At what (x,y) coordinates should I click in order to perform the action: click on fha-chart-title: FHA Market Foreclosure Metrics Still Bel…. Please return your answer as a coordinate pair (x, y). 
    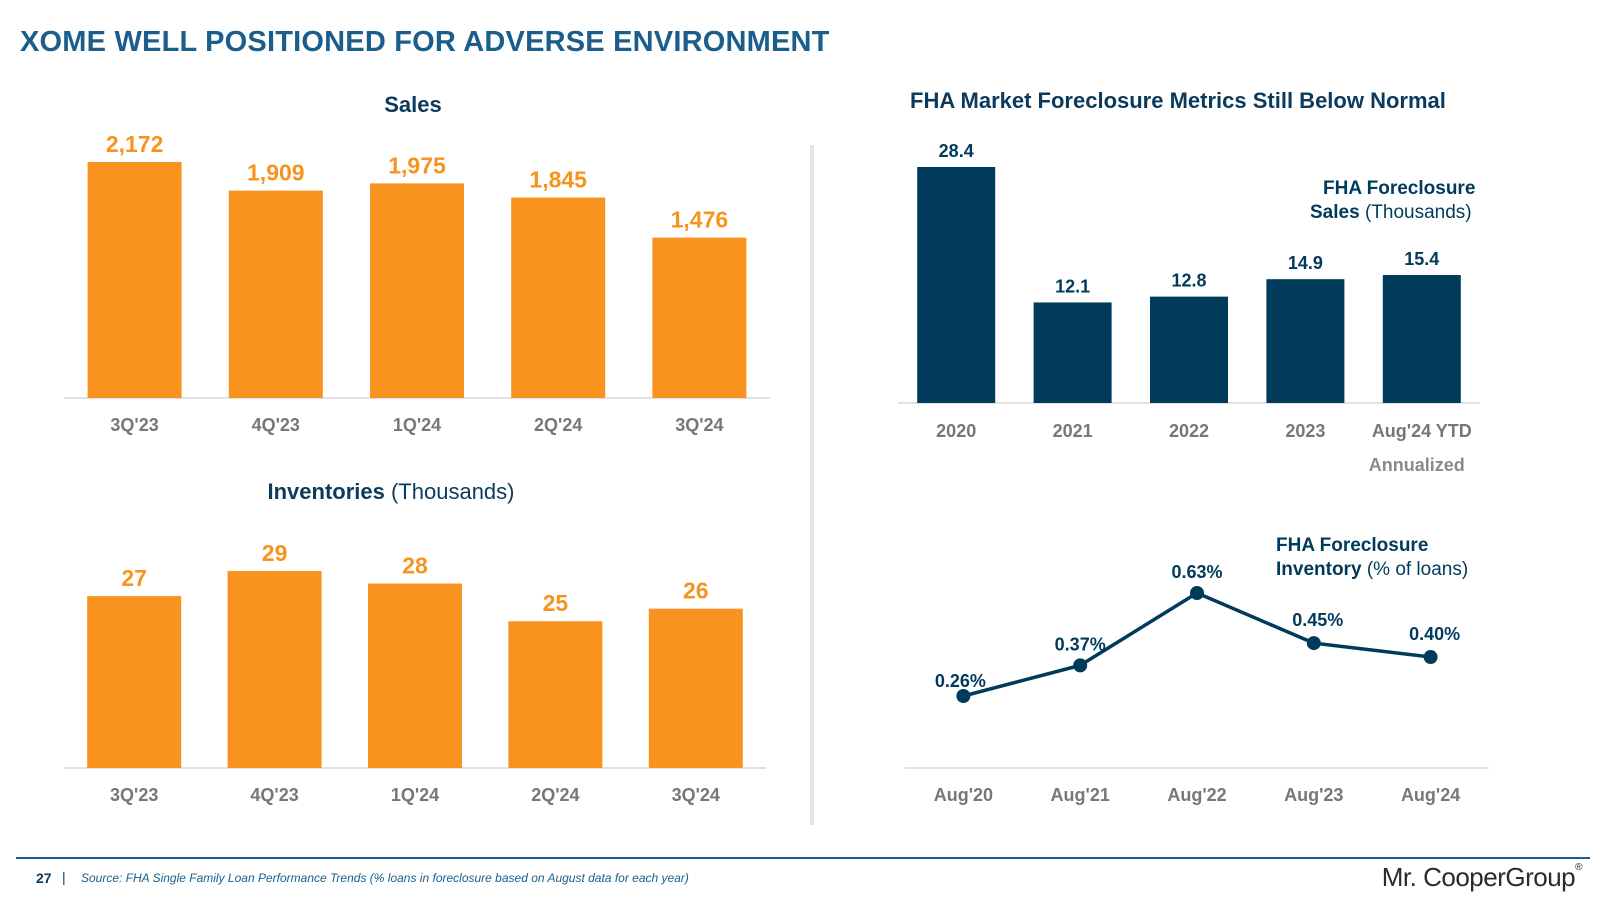
    Looking at the image, I should click on (1178, 101).